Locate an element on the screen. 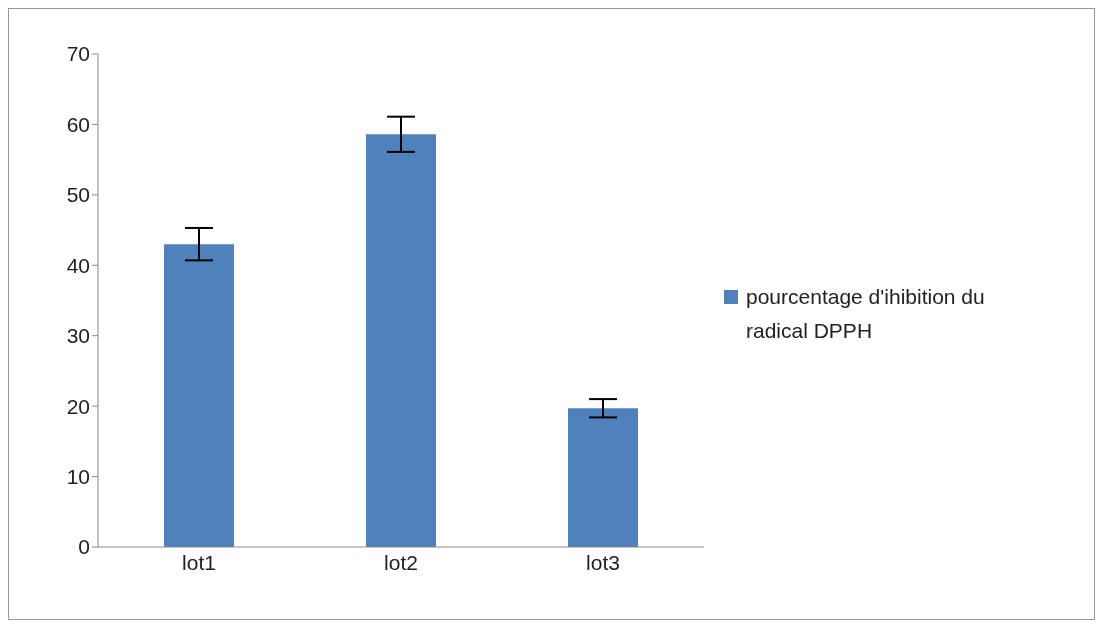 The image size is (1099, 626). x-tick-label: lot2 is located at coordinates (401, 562).